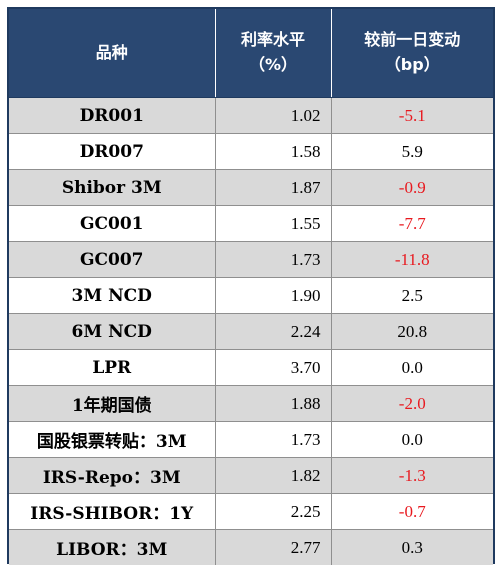 The height and width of the screenshot is (568, 500). I want to click on change-value: 0.3, so click(411, 547).